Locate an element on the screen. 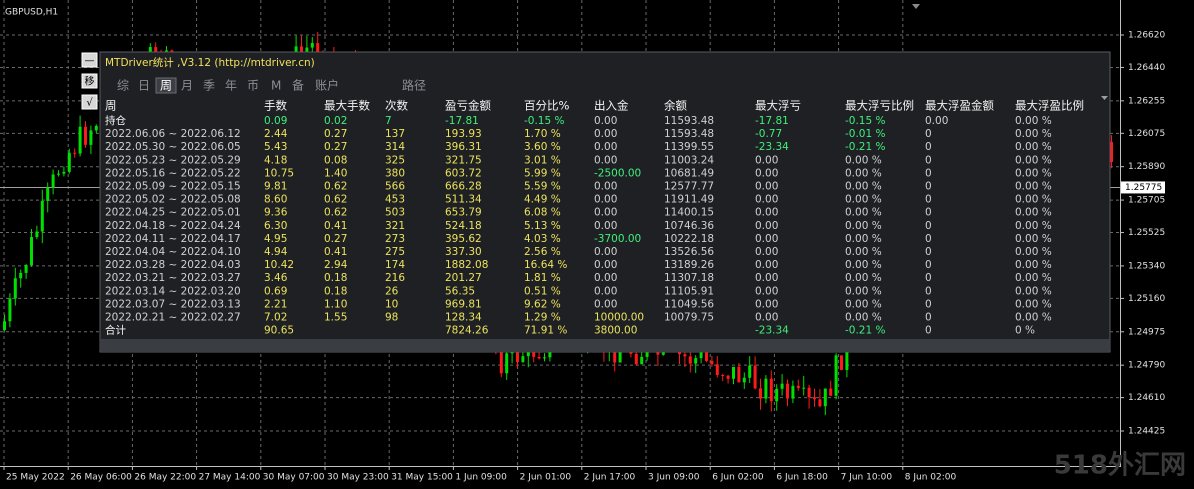 The image size is (1194, 489). side-button-label: 移 is located at coordinates (90, 81).